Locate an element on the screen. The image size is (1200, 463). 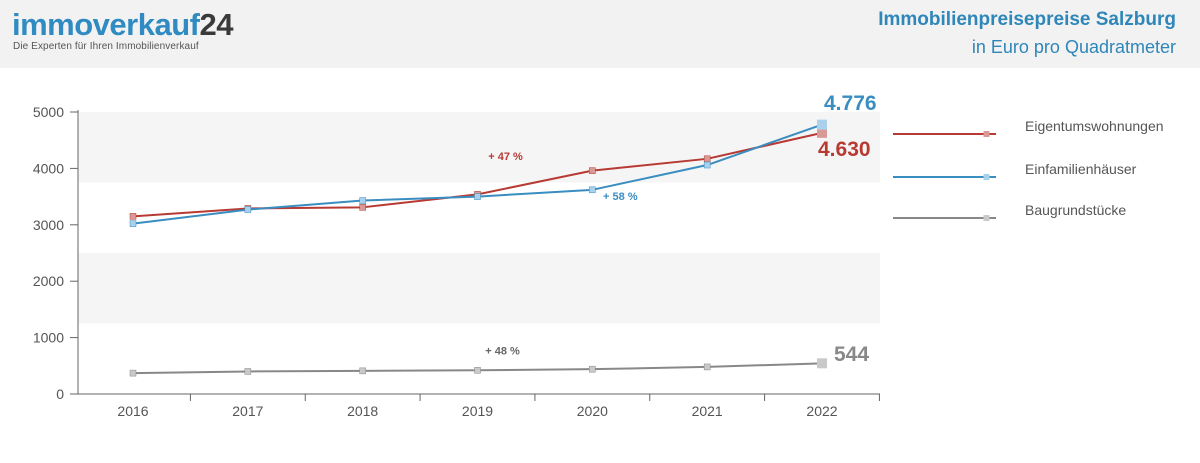
y-tick-label: 1000 is located at coordinates (48, 338).